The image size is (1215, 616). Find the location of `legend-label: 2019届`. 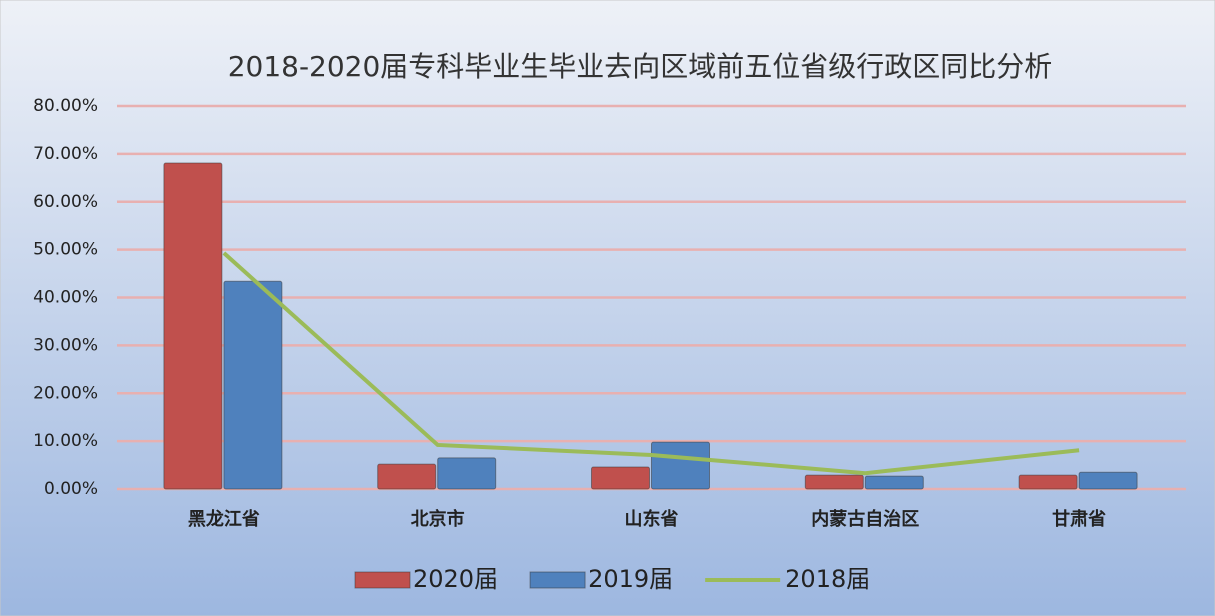

legend-label: 2019届 is located at coordinates (630, 579).